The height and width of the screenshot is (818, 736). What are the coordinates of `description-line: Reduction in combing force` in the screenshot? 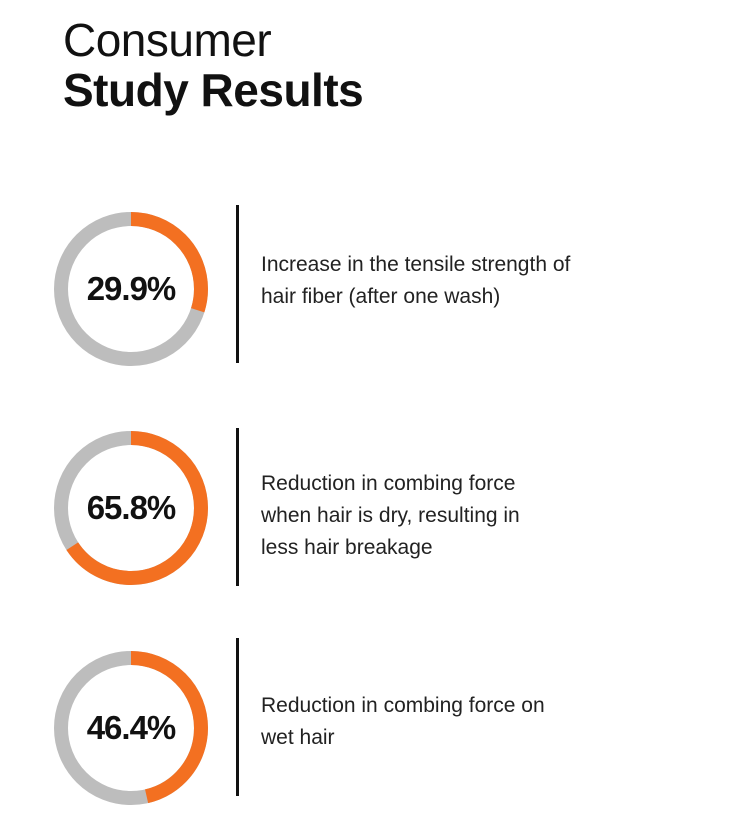 It's located at (388, 483).